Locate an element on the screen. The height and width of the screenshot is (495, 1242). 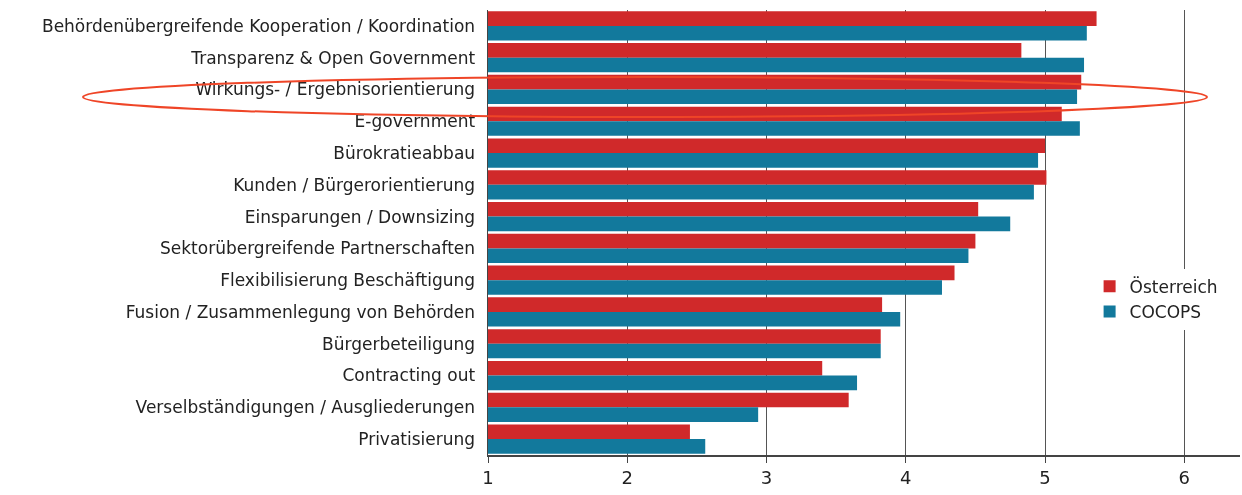
y-tick-label: Kunden / Bürgerorientierung is located at coordinates (354, 184).